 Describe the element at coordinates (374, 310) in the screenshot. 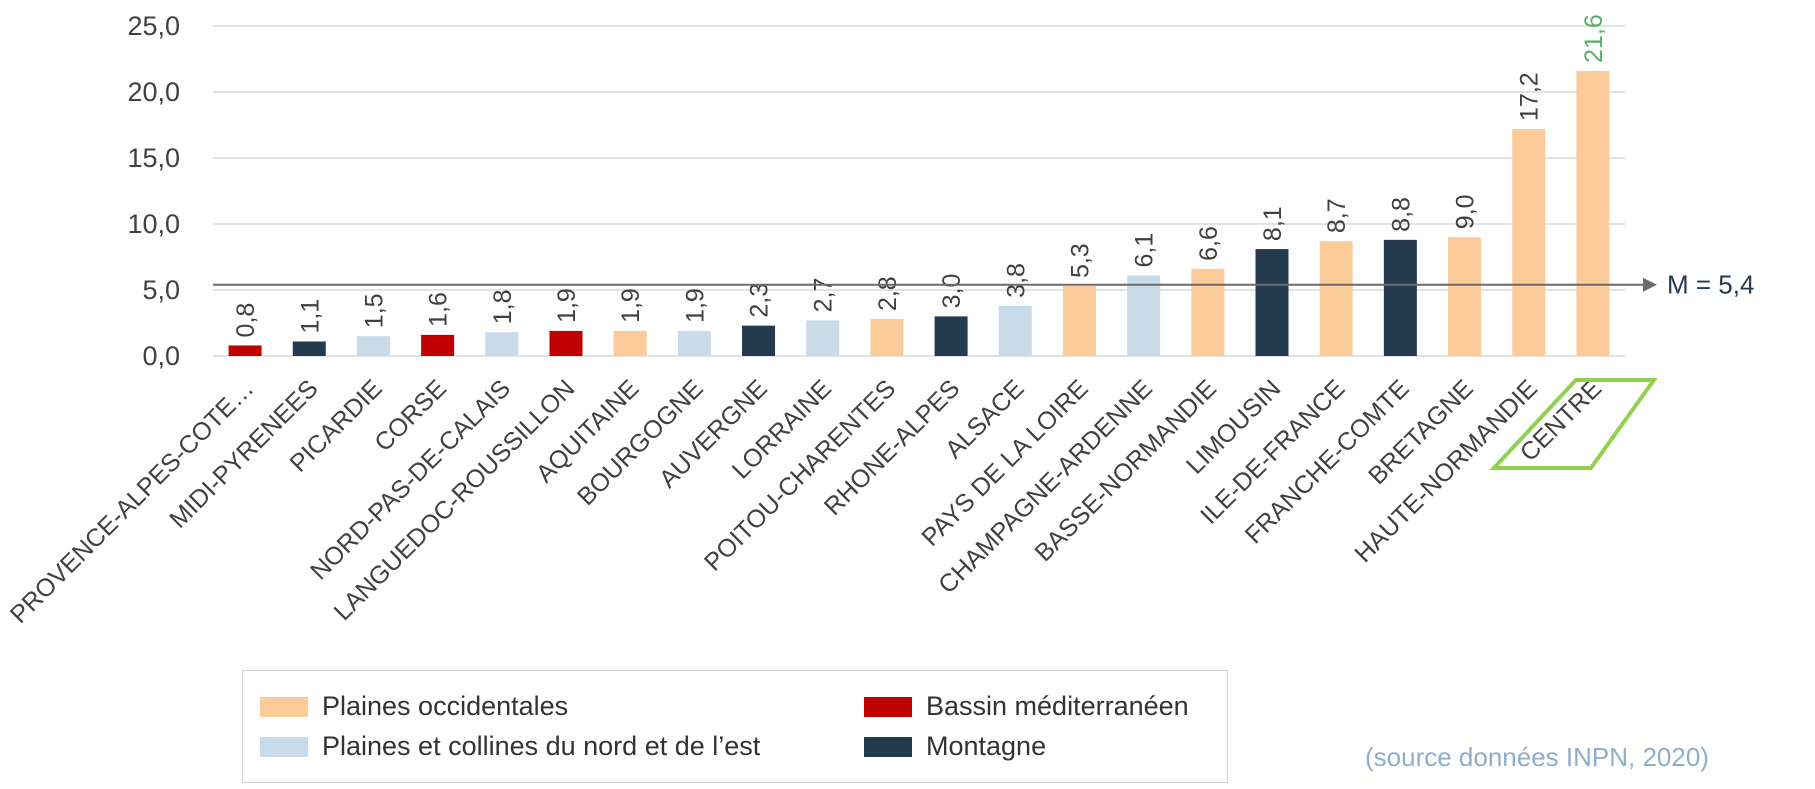

I see `value-label: 1,5` at that location.